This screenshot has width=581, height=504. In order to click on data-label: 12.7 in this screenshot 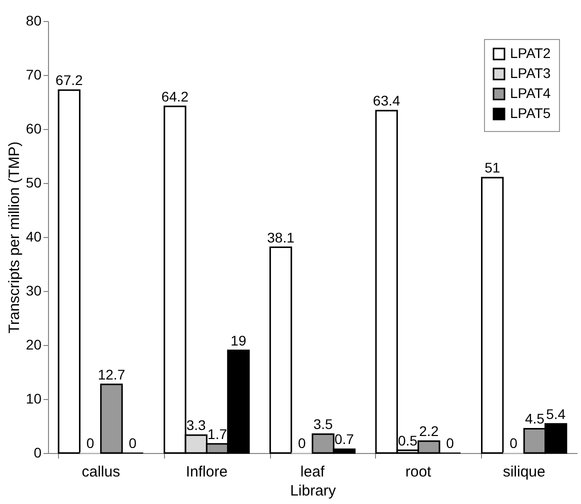, I will do `click(112, 374)`.